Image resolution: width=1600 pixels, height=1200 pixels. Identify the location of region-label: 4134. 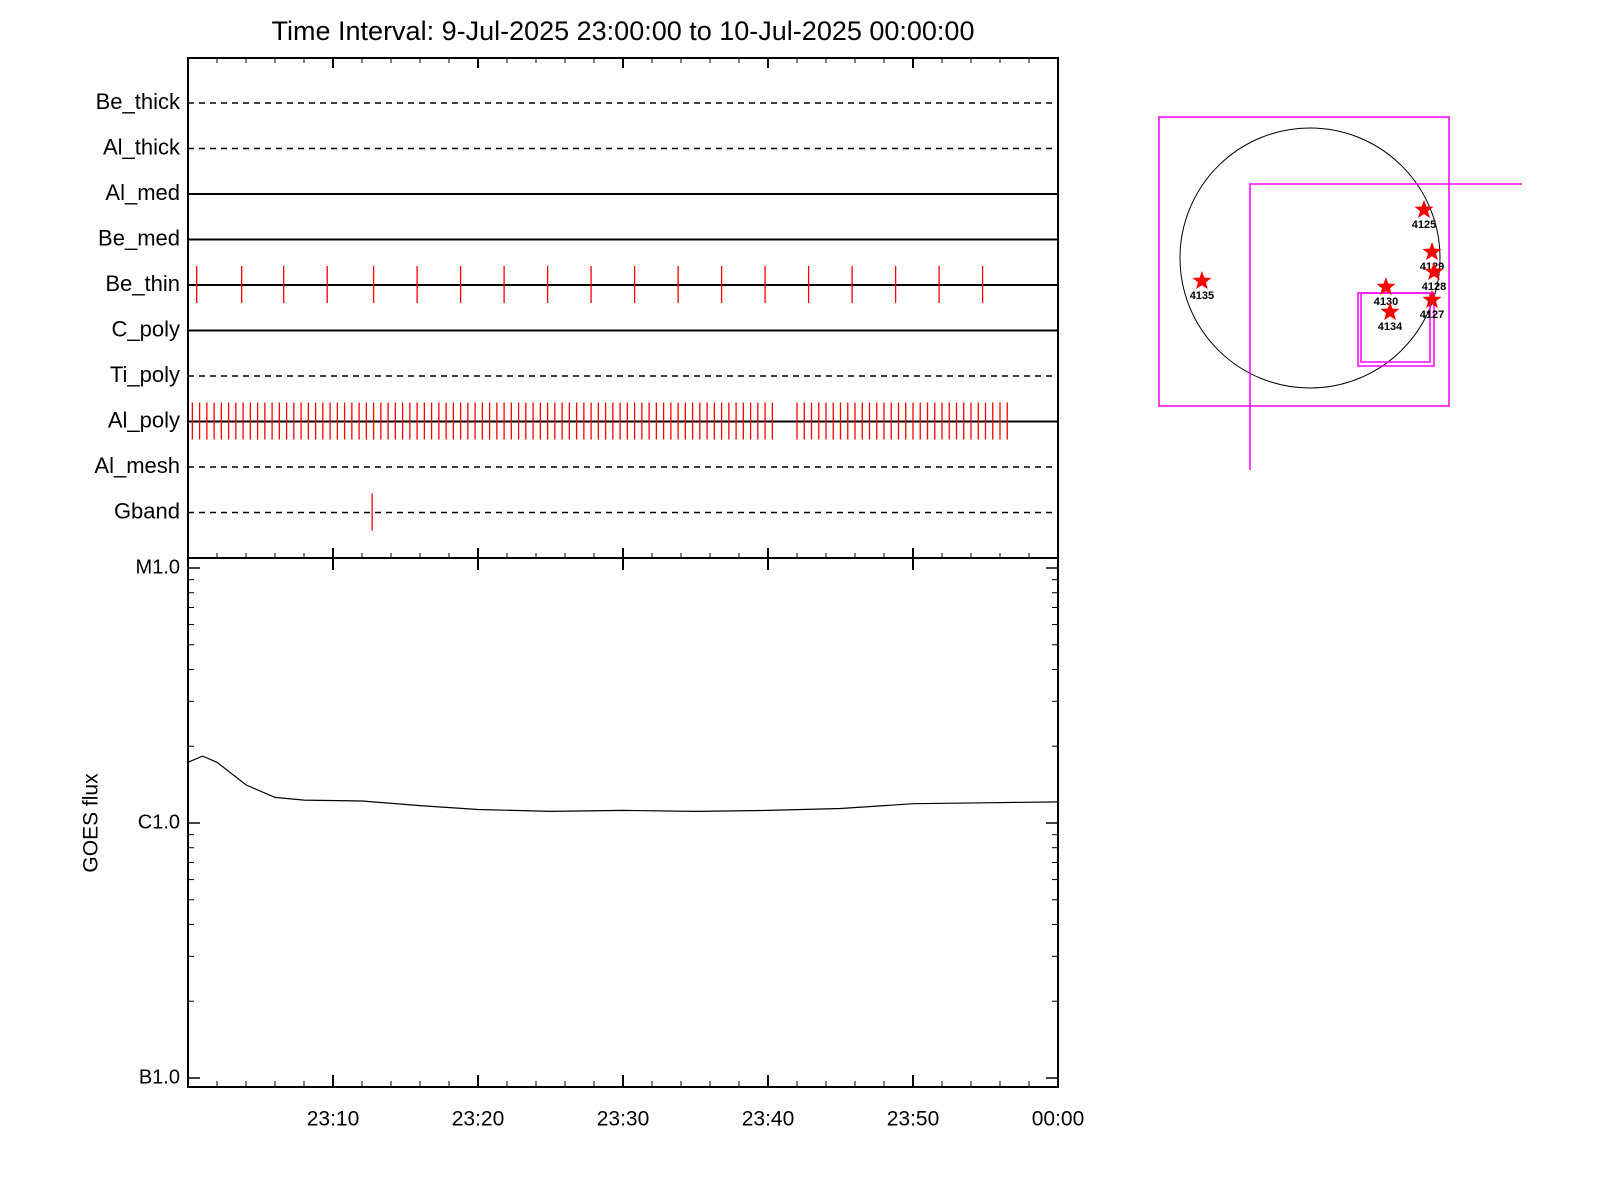
(1390, 327).